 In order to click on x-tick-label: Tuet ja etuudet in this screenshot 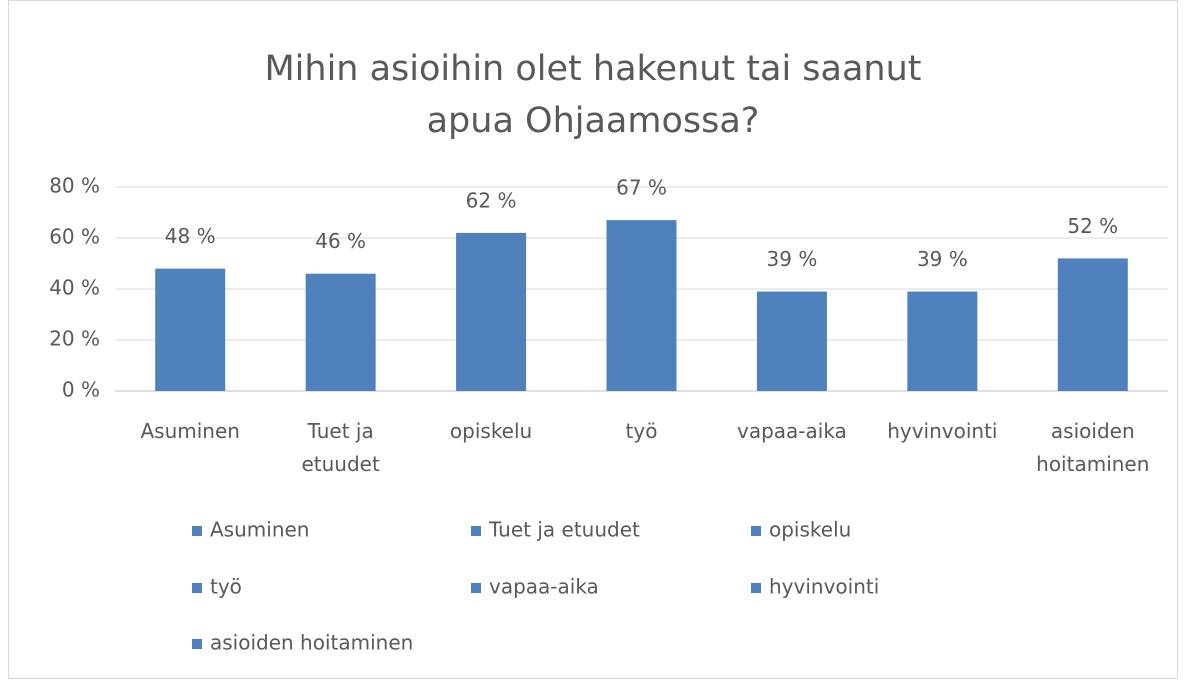, I will do `click(340, 447)`.